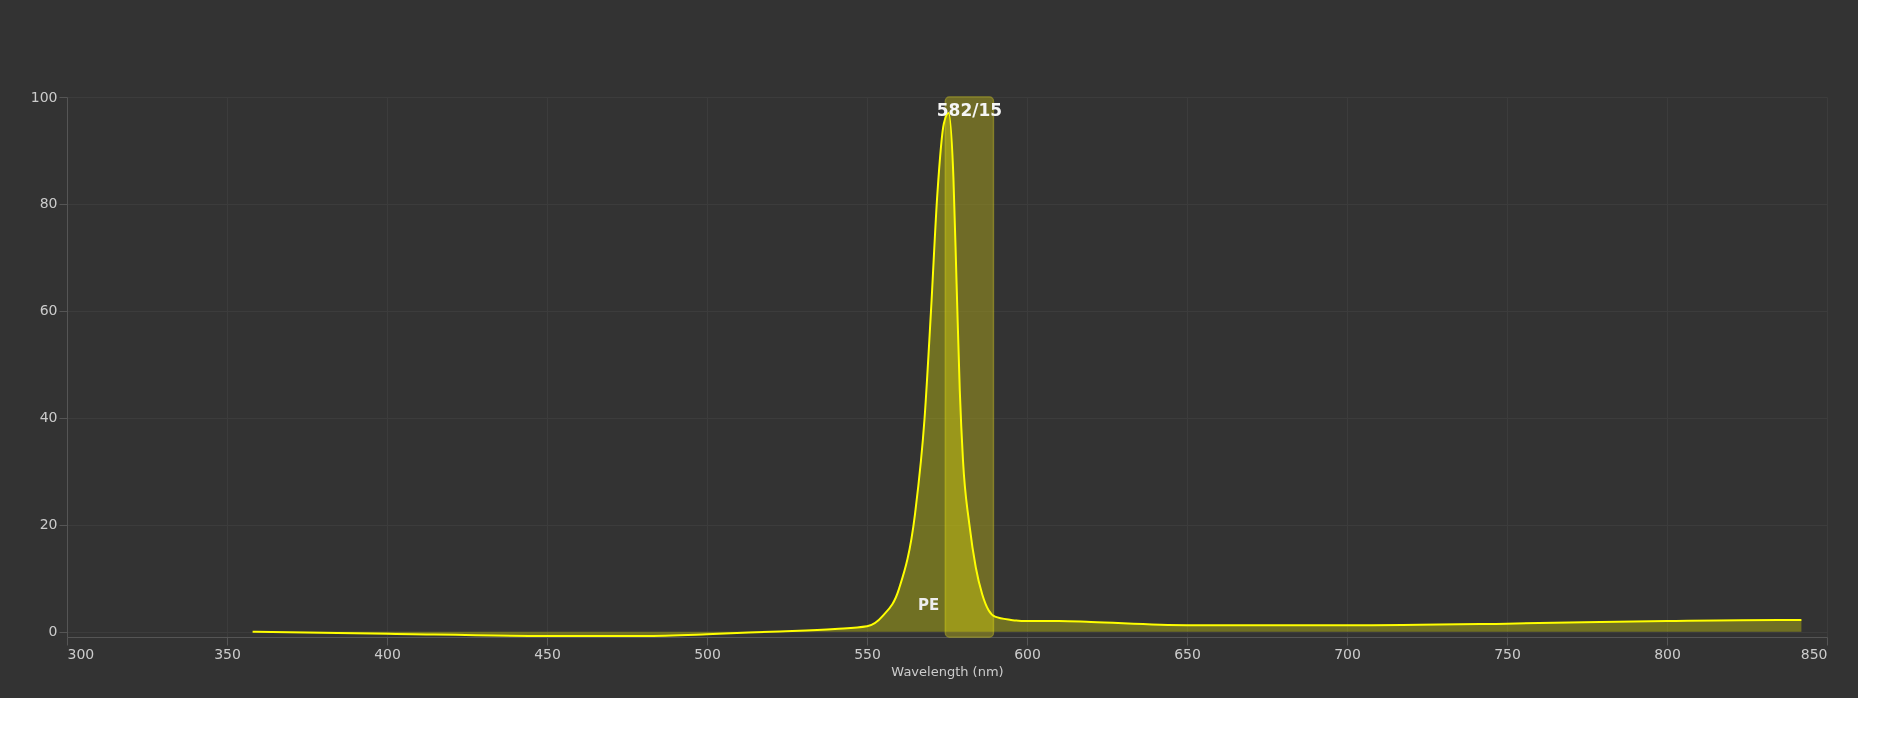 The width and height of the screenshot is (1892, 731). I want to click on x-tick-label: 750, so click(1507, 653).